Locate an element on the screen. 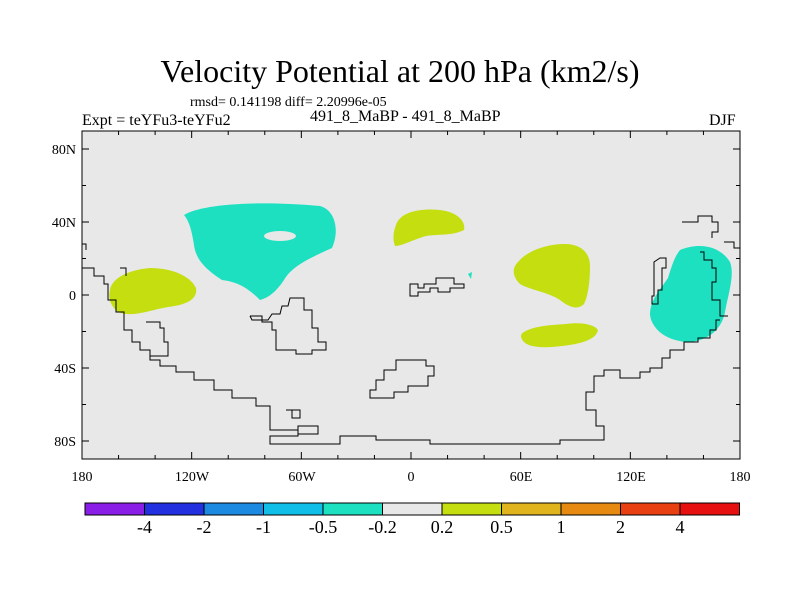  colorbar-label: -4 is located at coordinates (144, 527).